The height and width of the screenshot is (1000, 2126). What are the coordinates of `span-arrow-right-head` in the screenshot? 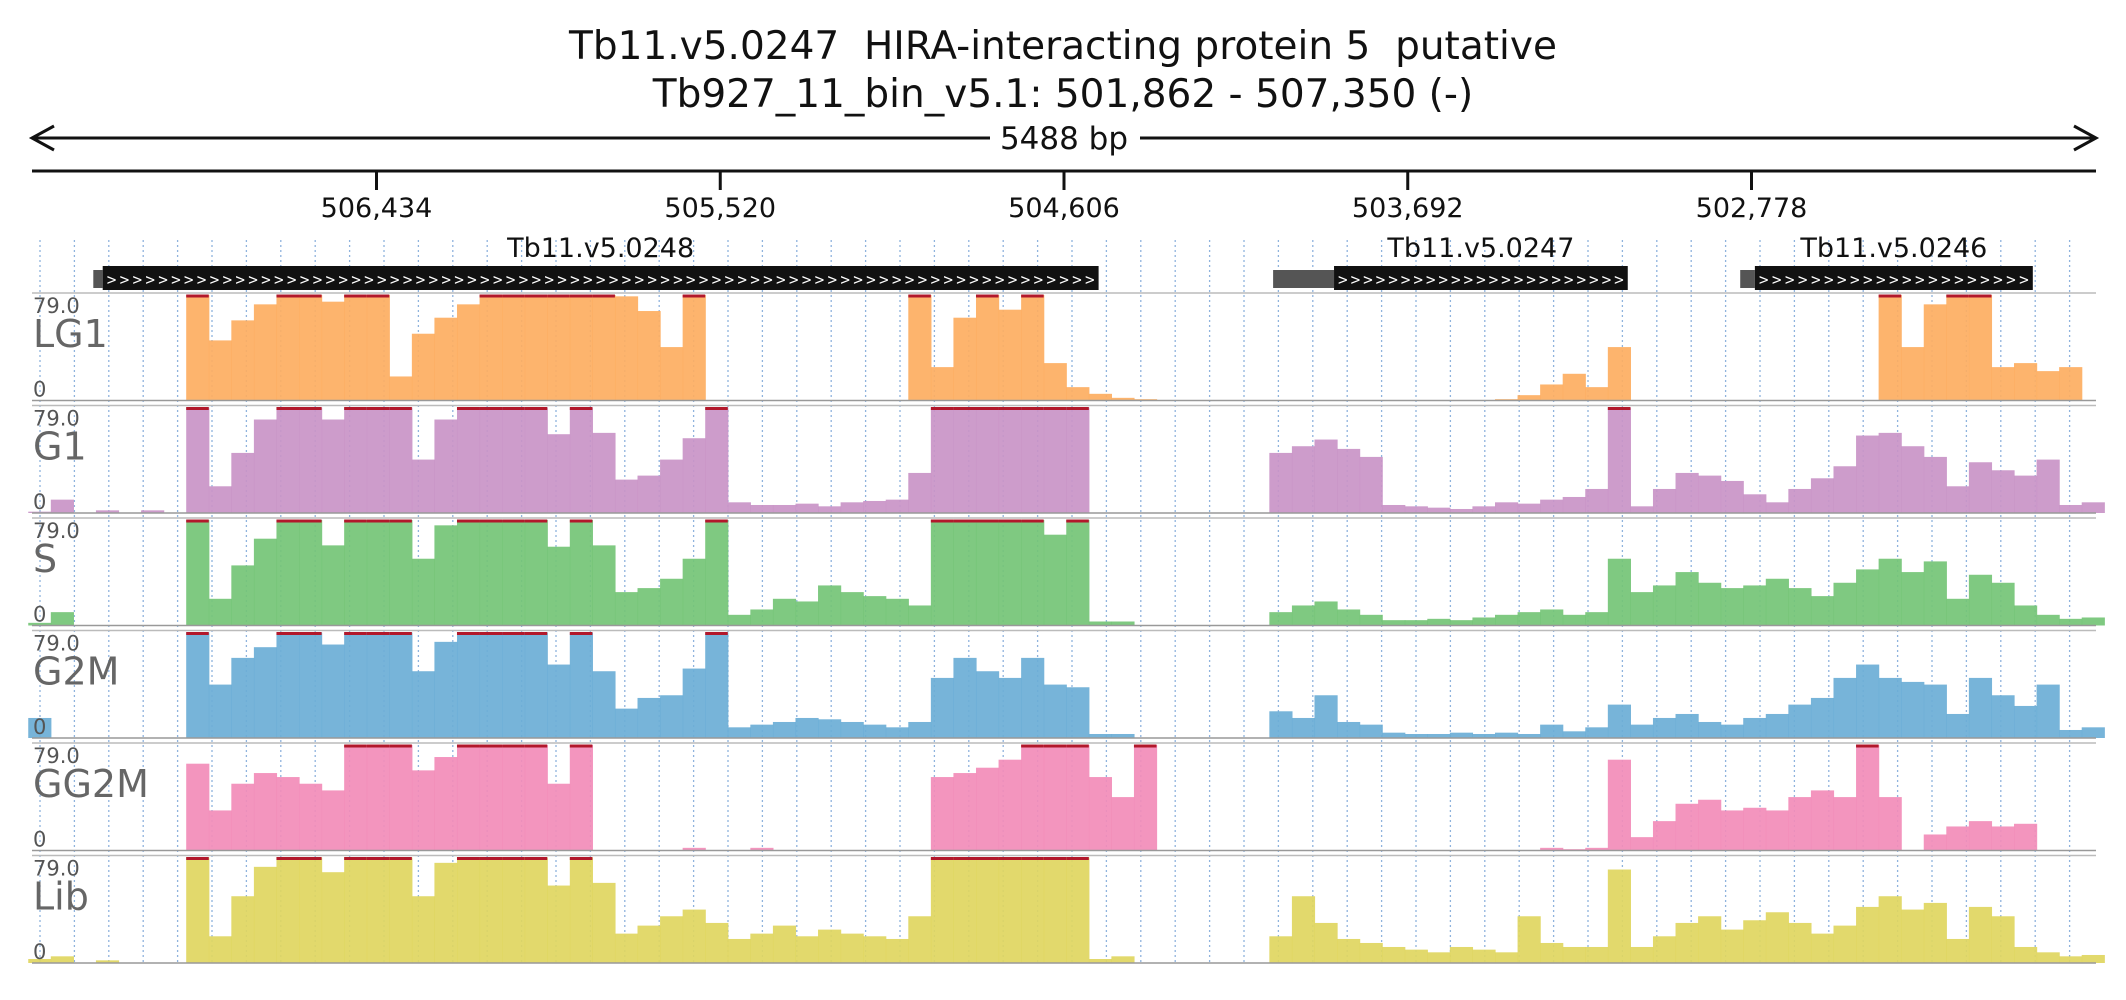 It's located at (2086, 138).